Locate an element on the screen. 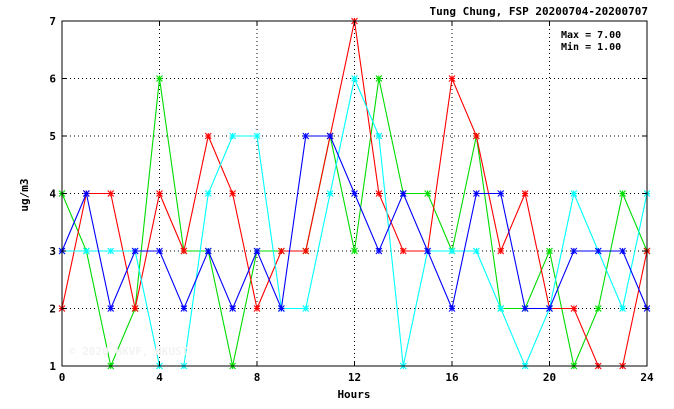 The image size is (674, 409). x-tick-label: 4 is located at coordinates (159, 377).